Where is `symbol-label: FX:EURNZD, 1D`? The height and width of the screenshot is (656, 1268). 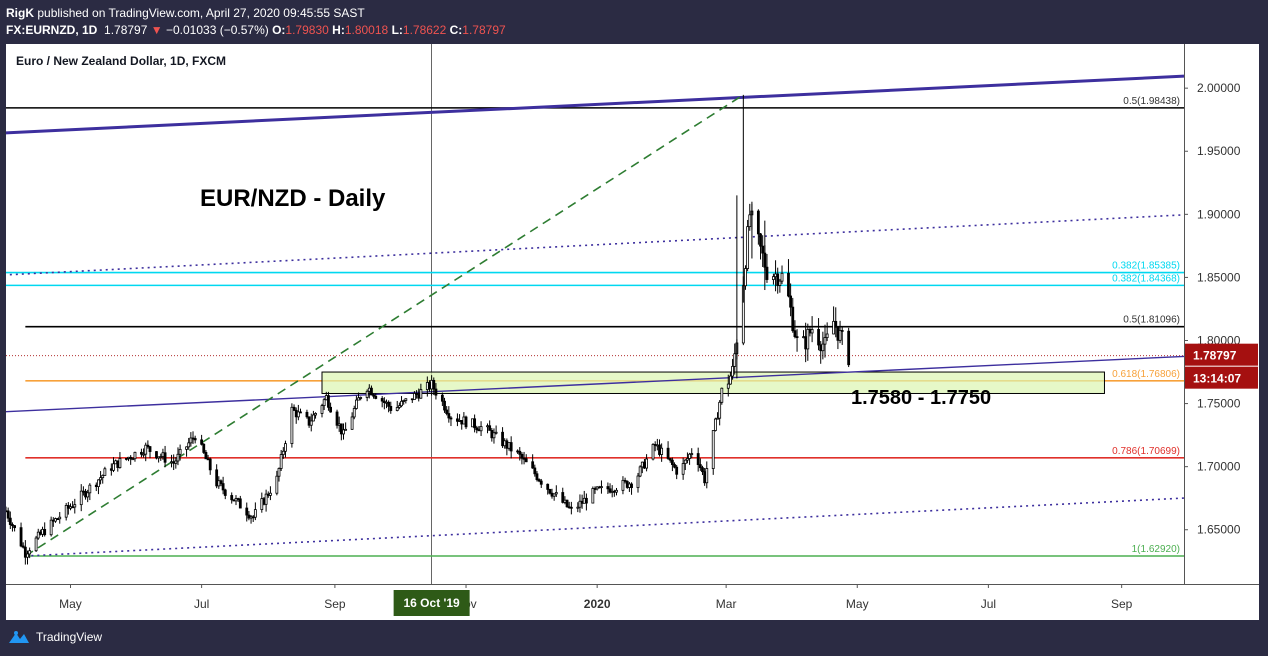 symbol-label: FX:EURNZD, 1D is located at coordinates (52, 30).